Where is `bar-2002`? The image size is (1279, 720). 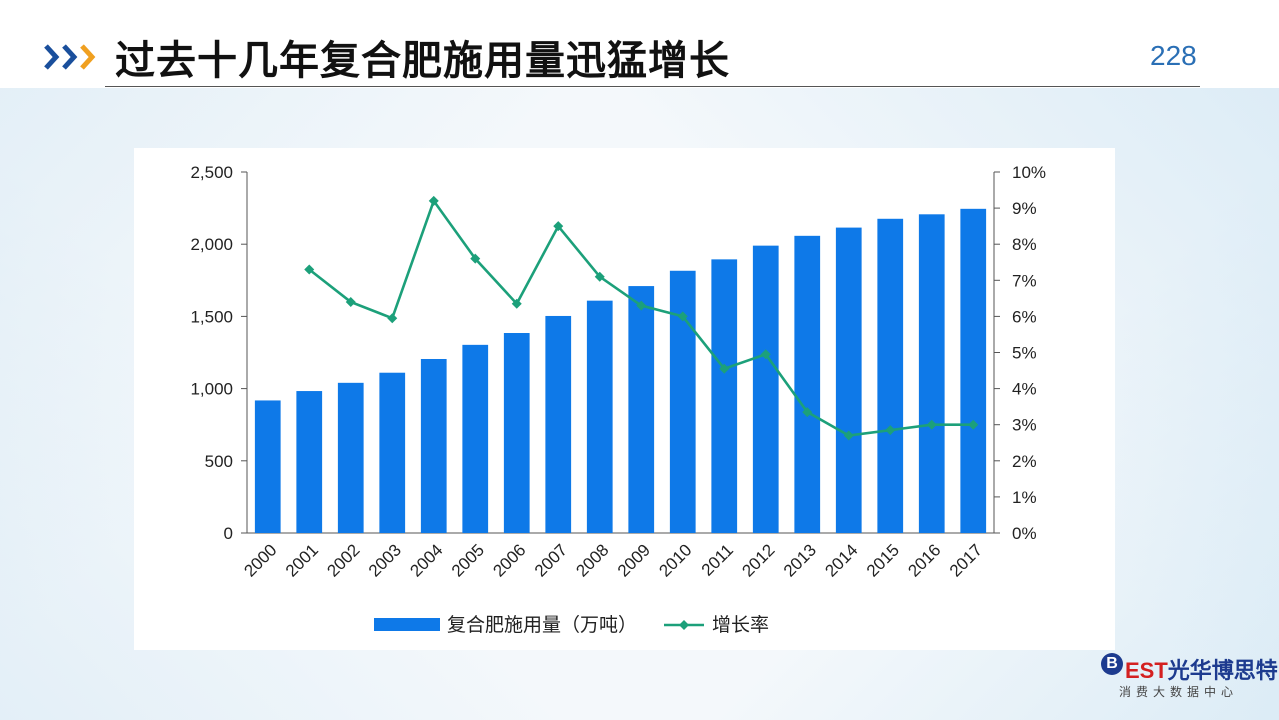
bar-2002 is located at coordinates (350, 457).